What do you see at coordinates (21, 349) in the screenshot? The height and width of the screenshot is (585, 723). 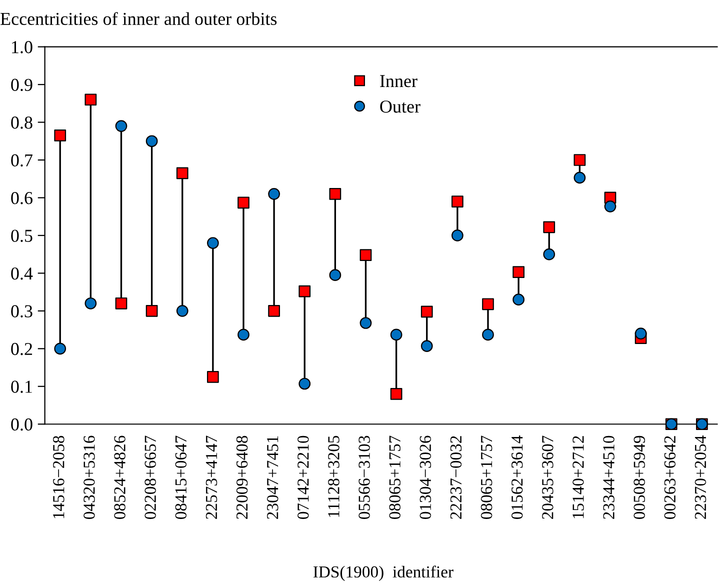 I see `y-tick-label: 0.2` at bounding box center [21, 349].